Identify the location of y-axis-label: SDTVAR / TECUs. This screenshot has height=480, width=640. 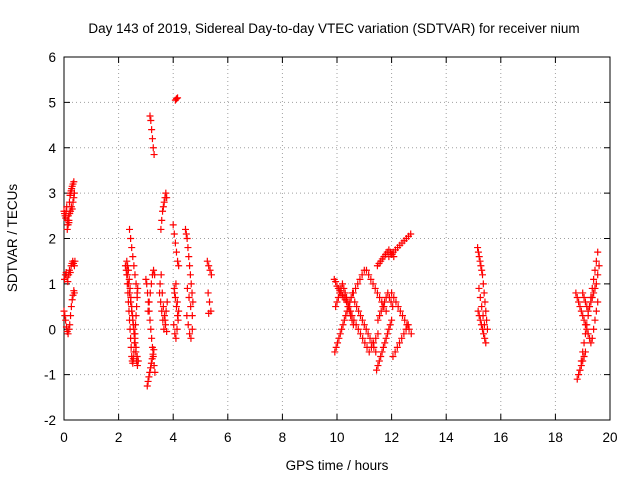
(12, 238).